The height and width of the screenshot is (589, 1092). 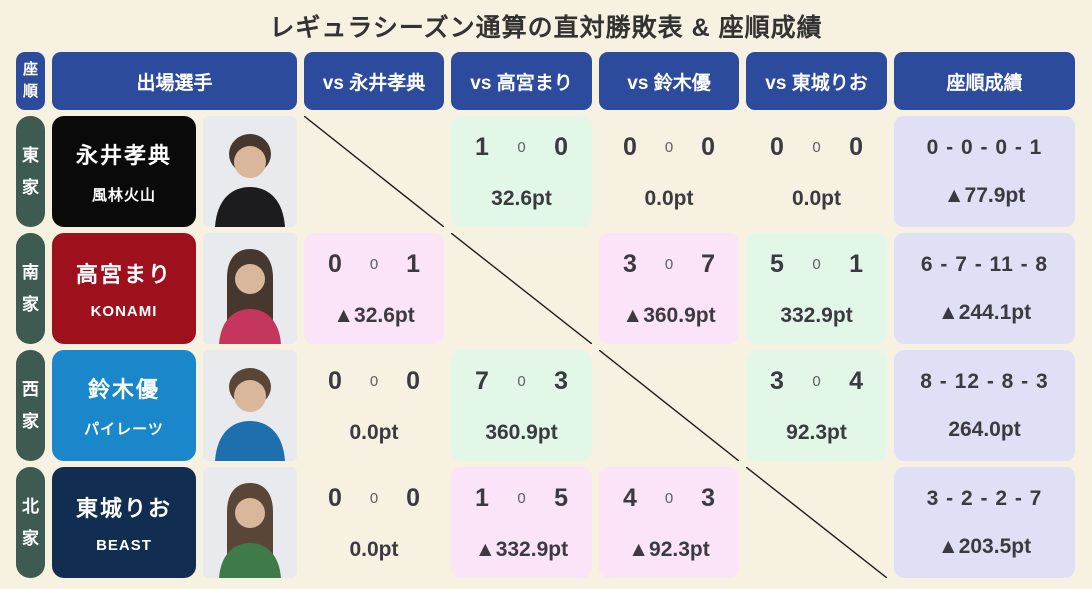 What do you see at coordinates (374, 315) in the screenshot?
I see `points-value: ▲32.6pt` at bounding box center [374, 315].